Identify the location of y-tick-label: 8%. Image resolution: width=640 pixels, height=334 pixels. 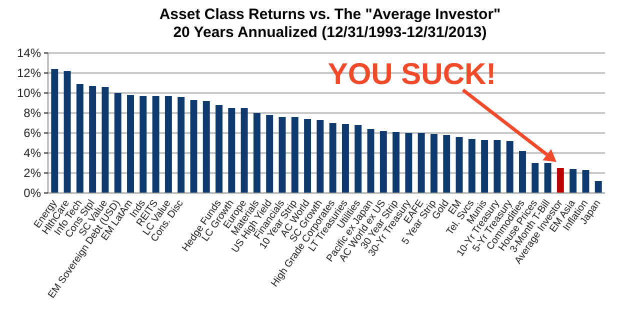
(33, 113).